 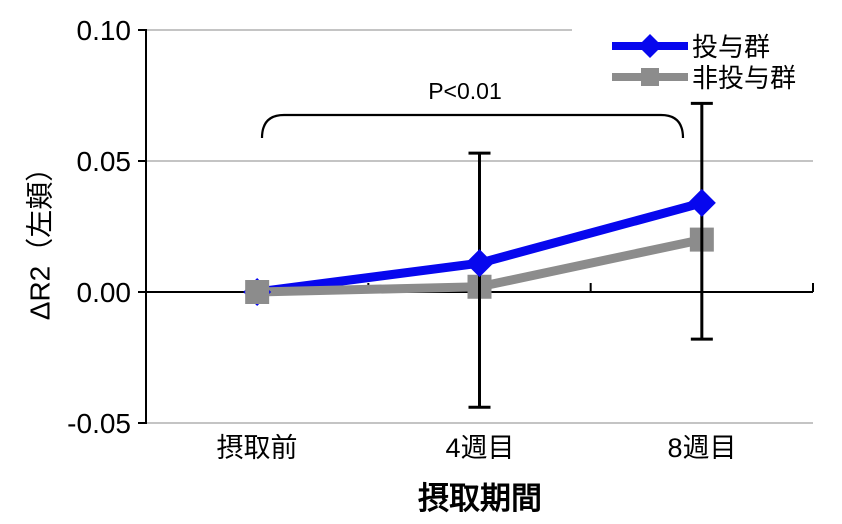 What do you see at coordinates (257, 292) in the screenshot?
I see `marker-square` at bounding box center [257, 292].